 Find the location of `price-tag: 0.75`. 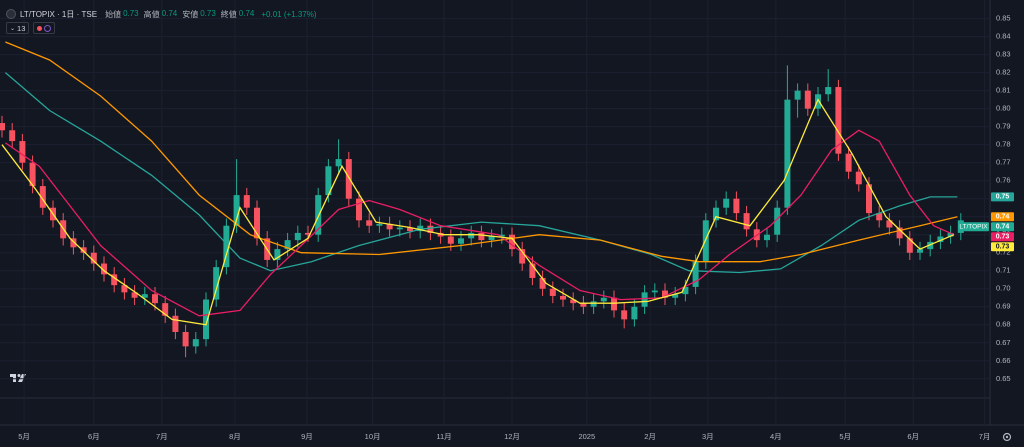

price-tag: 0.75 is located at coordinates (1002, 197).